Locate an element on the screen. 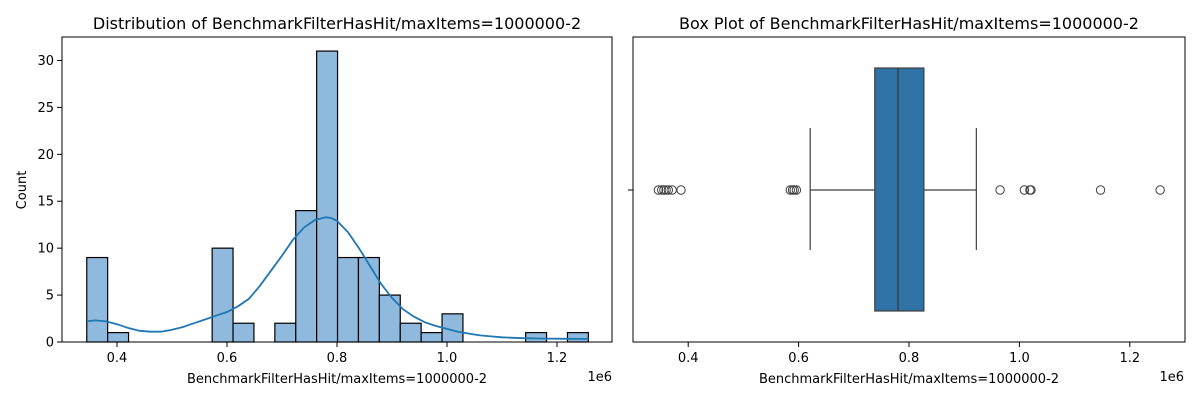 The image size is (1200, 400). histogram-x-tick-label: 0.4 is located at coordinates (117, 358).